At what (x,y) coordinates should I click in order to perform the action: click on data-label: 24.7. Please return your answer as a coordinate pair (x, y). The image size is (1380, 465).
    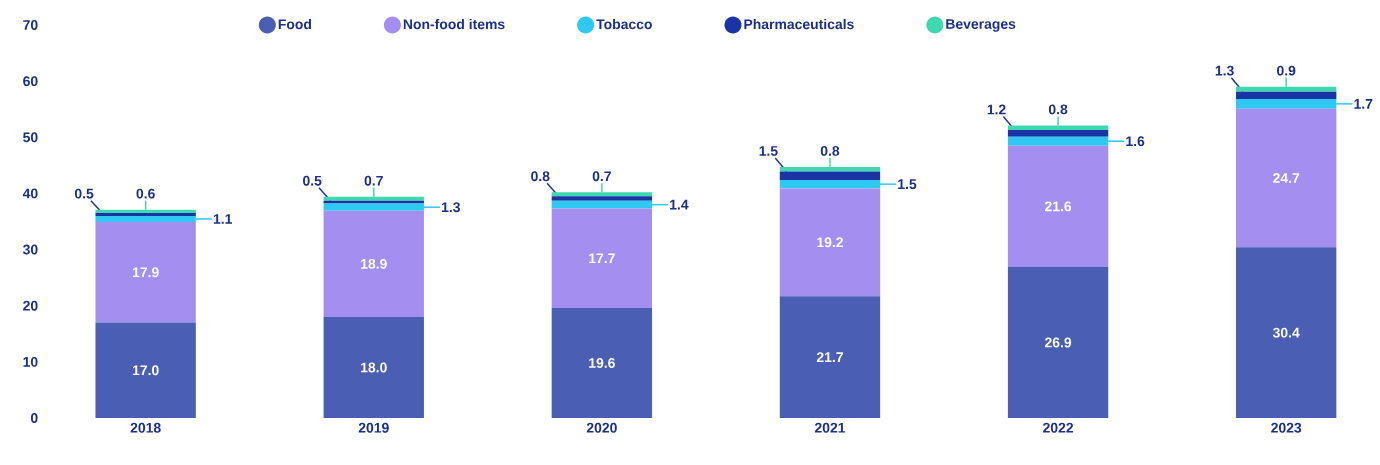
    Looking at the image, I should click on (1286, 178).